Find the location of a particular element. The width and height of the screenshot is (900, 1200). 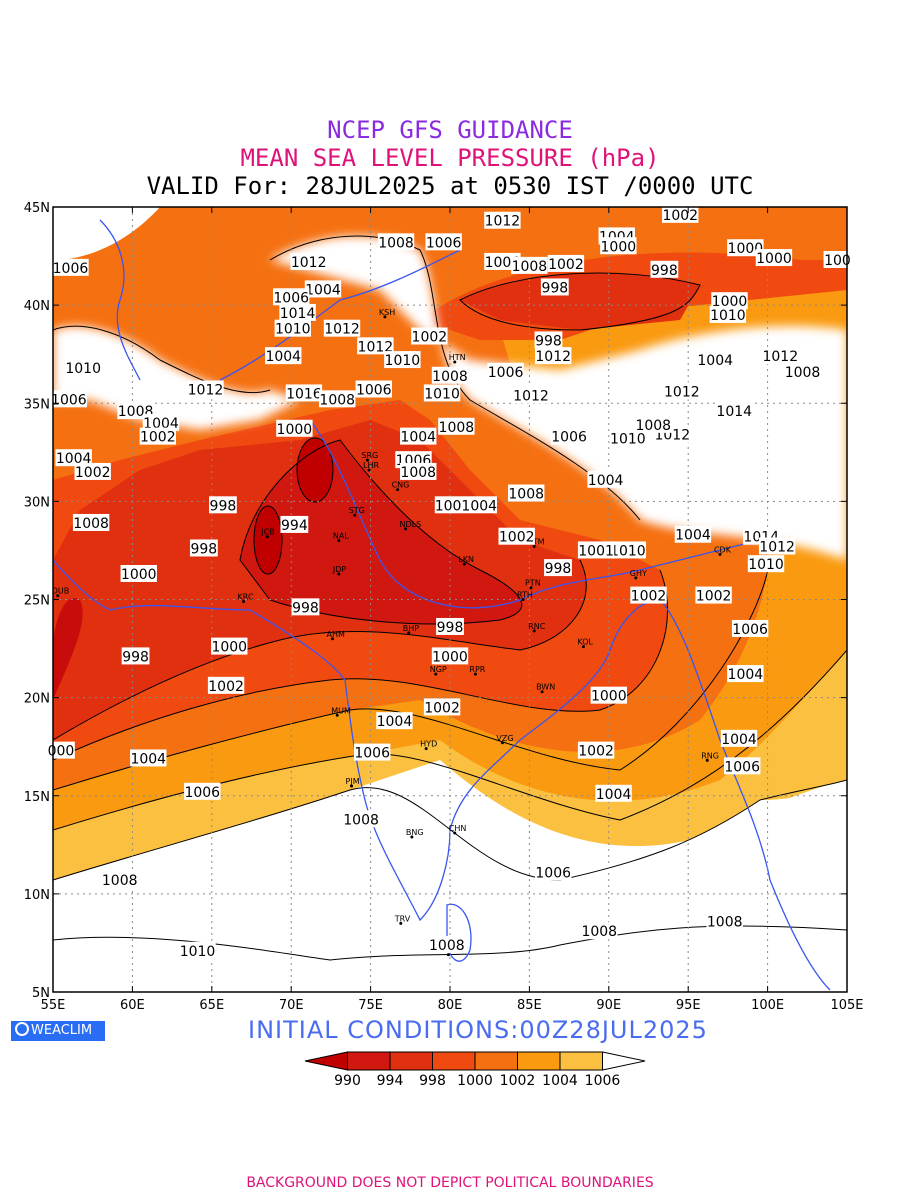

lat-tick-label: 20N is located at coordinates (37, 699).